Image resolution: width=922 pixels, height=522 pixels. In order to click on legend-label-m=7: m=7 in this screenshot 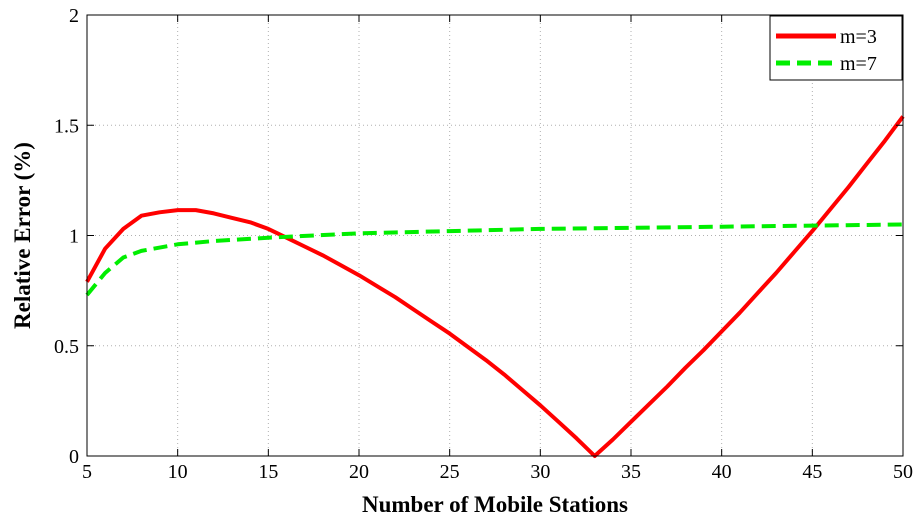, I will do `click(858, 64)`.